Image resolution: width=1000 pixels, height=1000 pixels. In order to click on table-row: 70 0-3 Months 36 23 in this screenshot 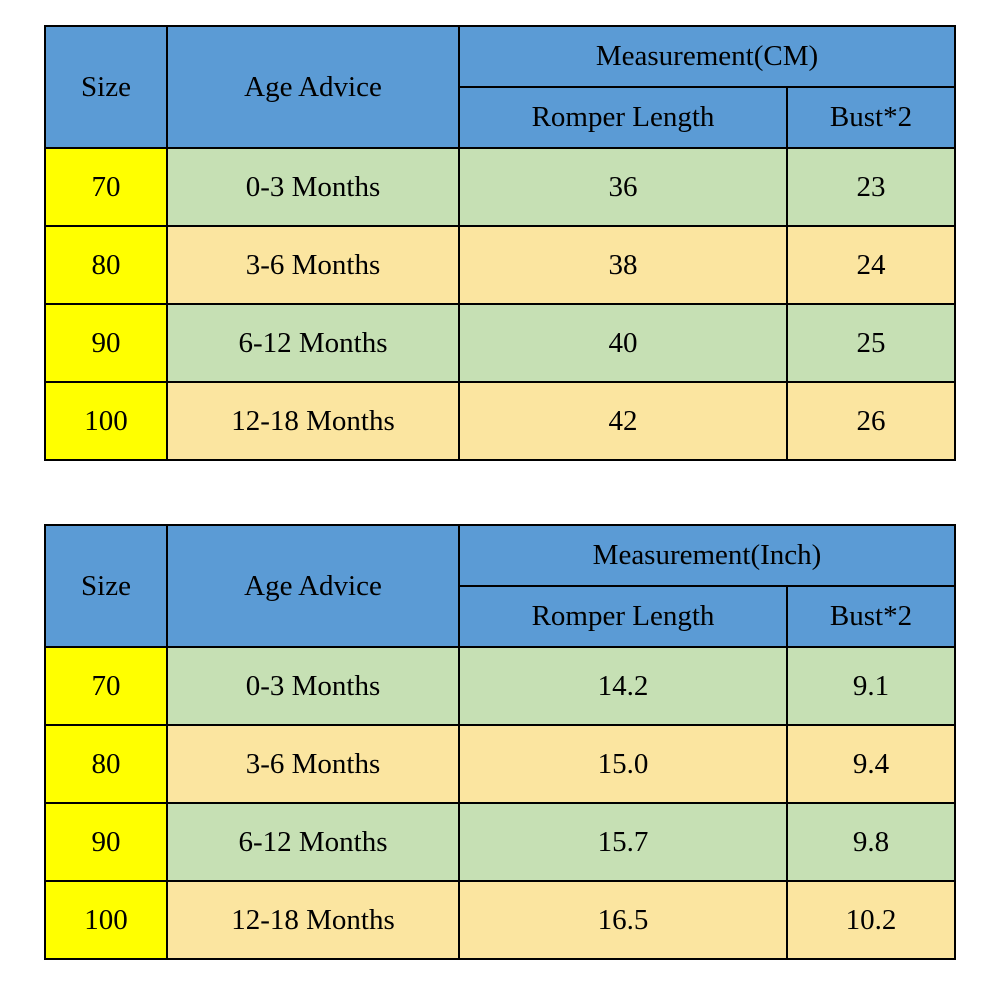, I will do `click(500, 187)`.